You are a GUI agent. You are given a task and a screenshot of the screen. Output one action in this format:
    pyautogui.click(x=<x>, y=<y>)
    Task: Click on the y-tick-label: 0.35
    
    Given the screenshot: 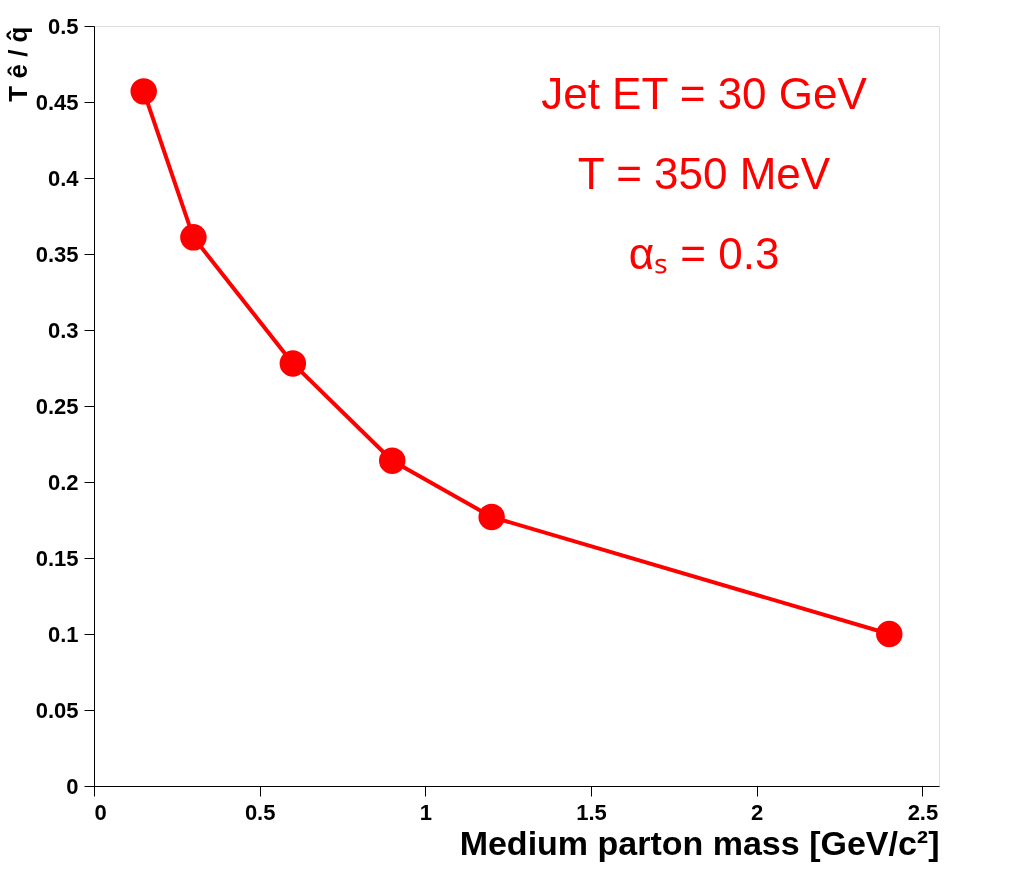 What is the action you would take?
    pyautogui.click(x=57, y=254)
    